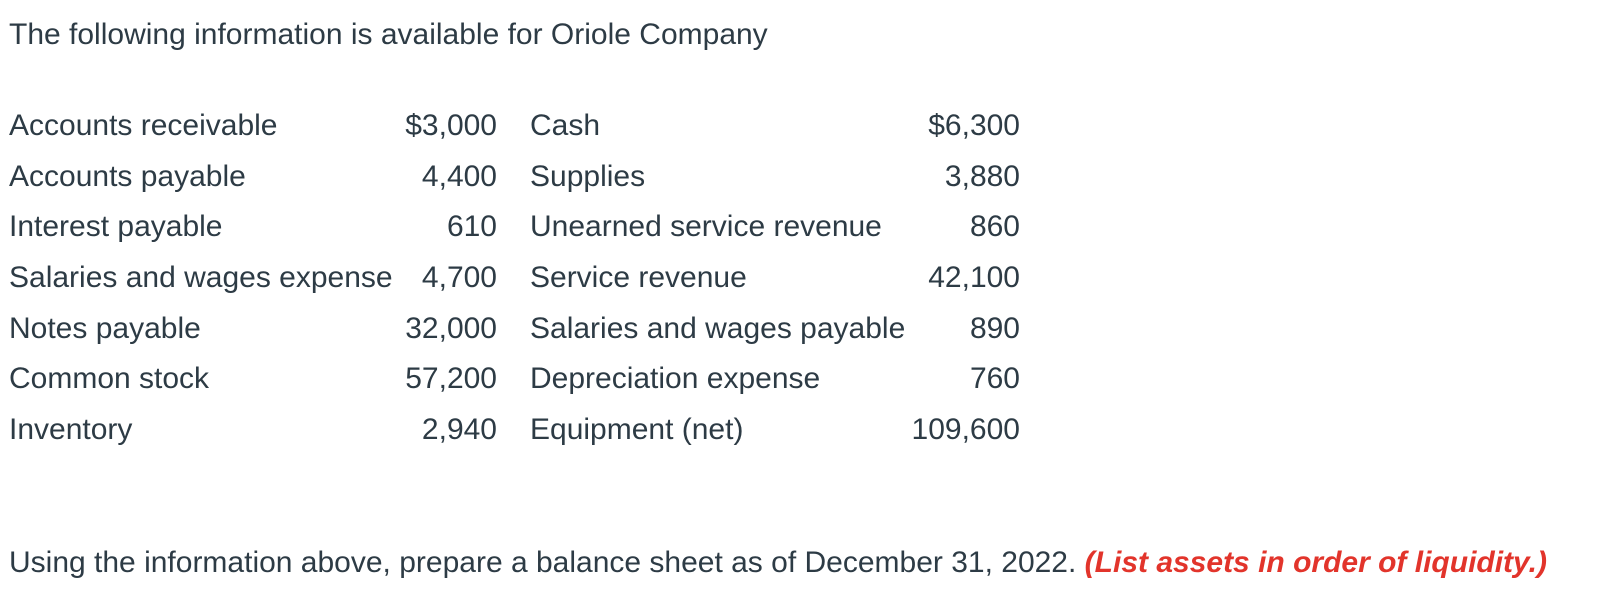 This screenshot has height=612, width=1610. What do you see at coordinates (706, 227) in the screenshot?
I see `account-label: Unearned service revenue` at bounding box center [706, 227].